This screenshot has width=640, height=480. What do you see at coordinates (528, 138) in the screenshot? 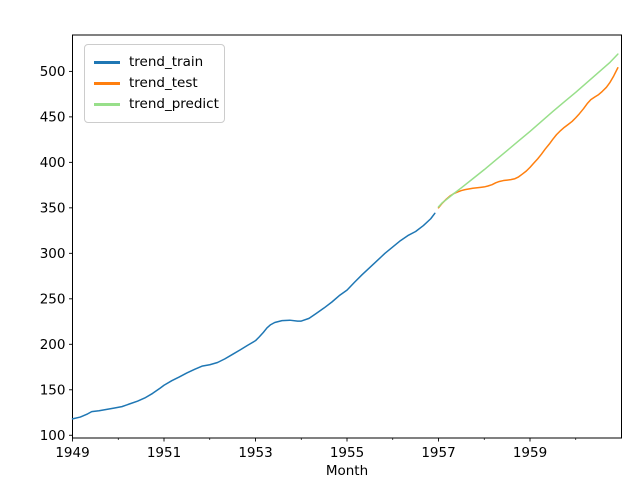
I see `series-line-trend_test` at bounding box center [528, 138].